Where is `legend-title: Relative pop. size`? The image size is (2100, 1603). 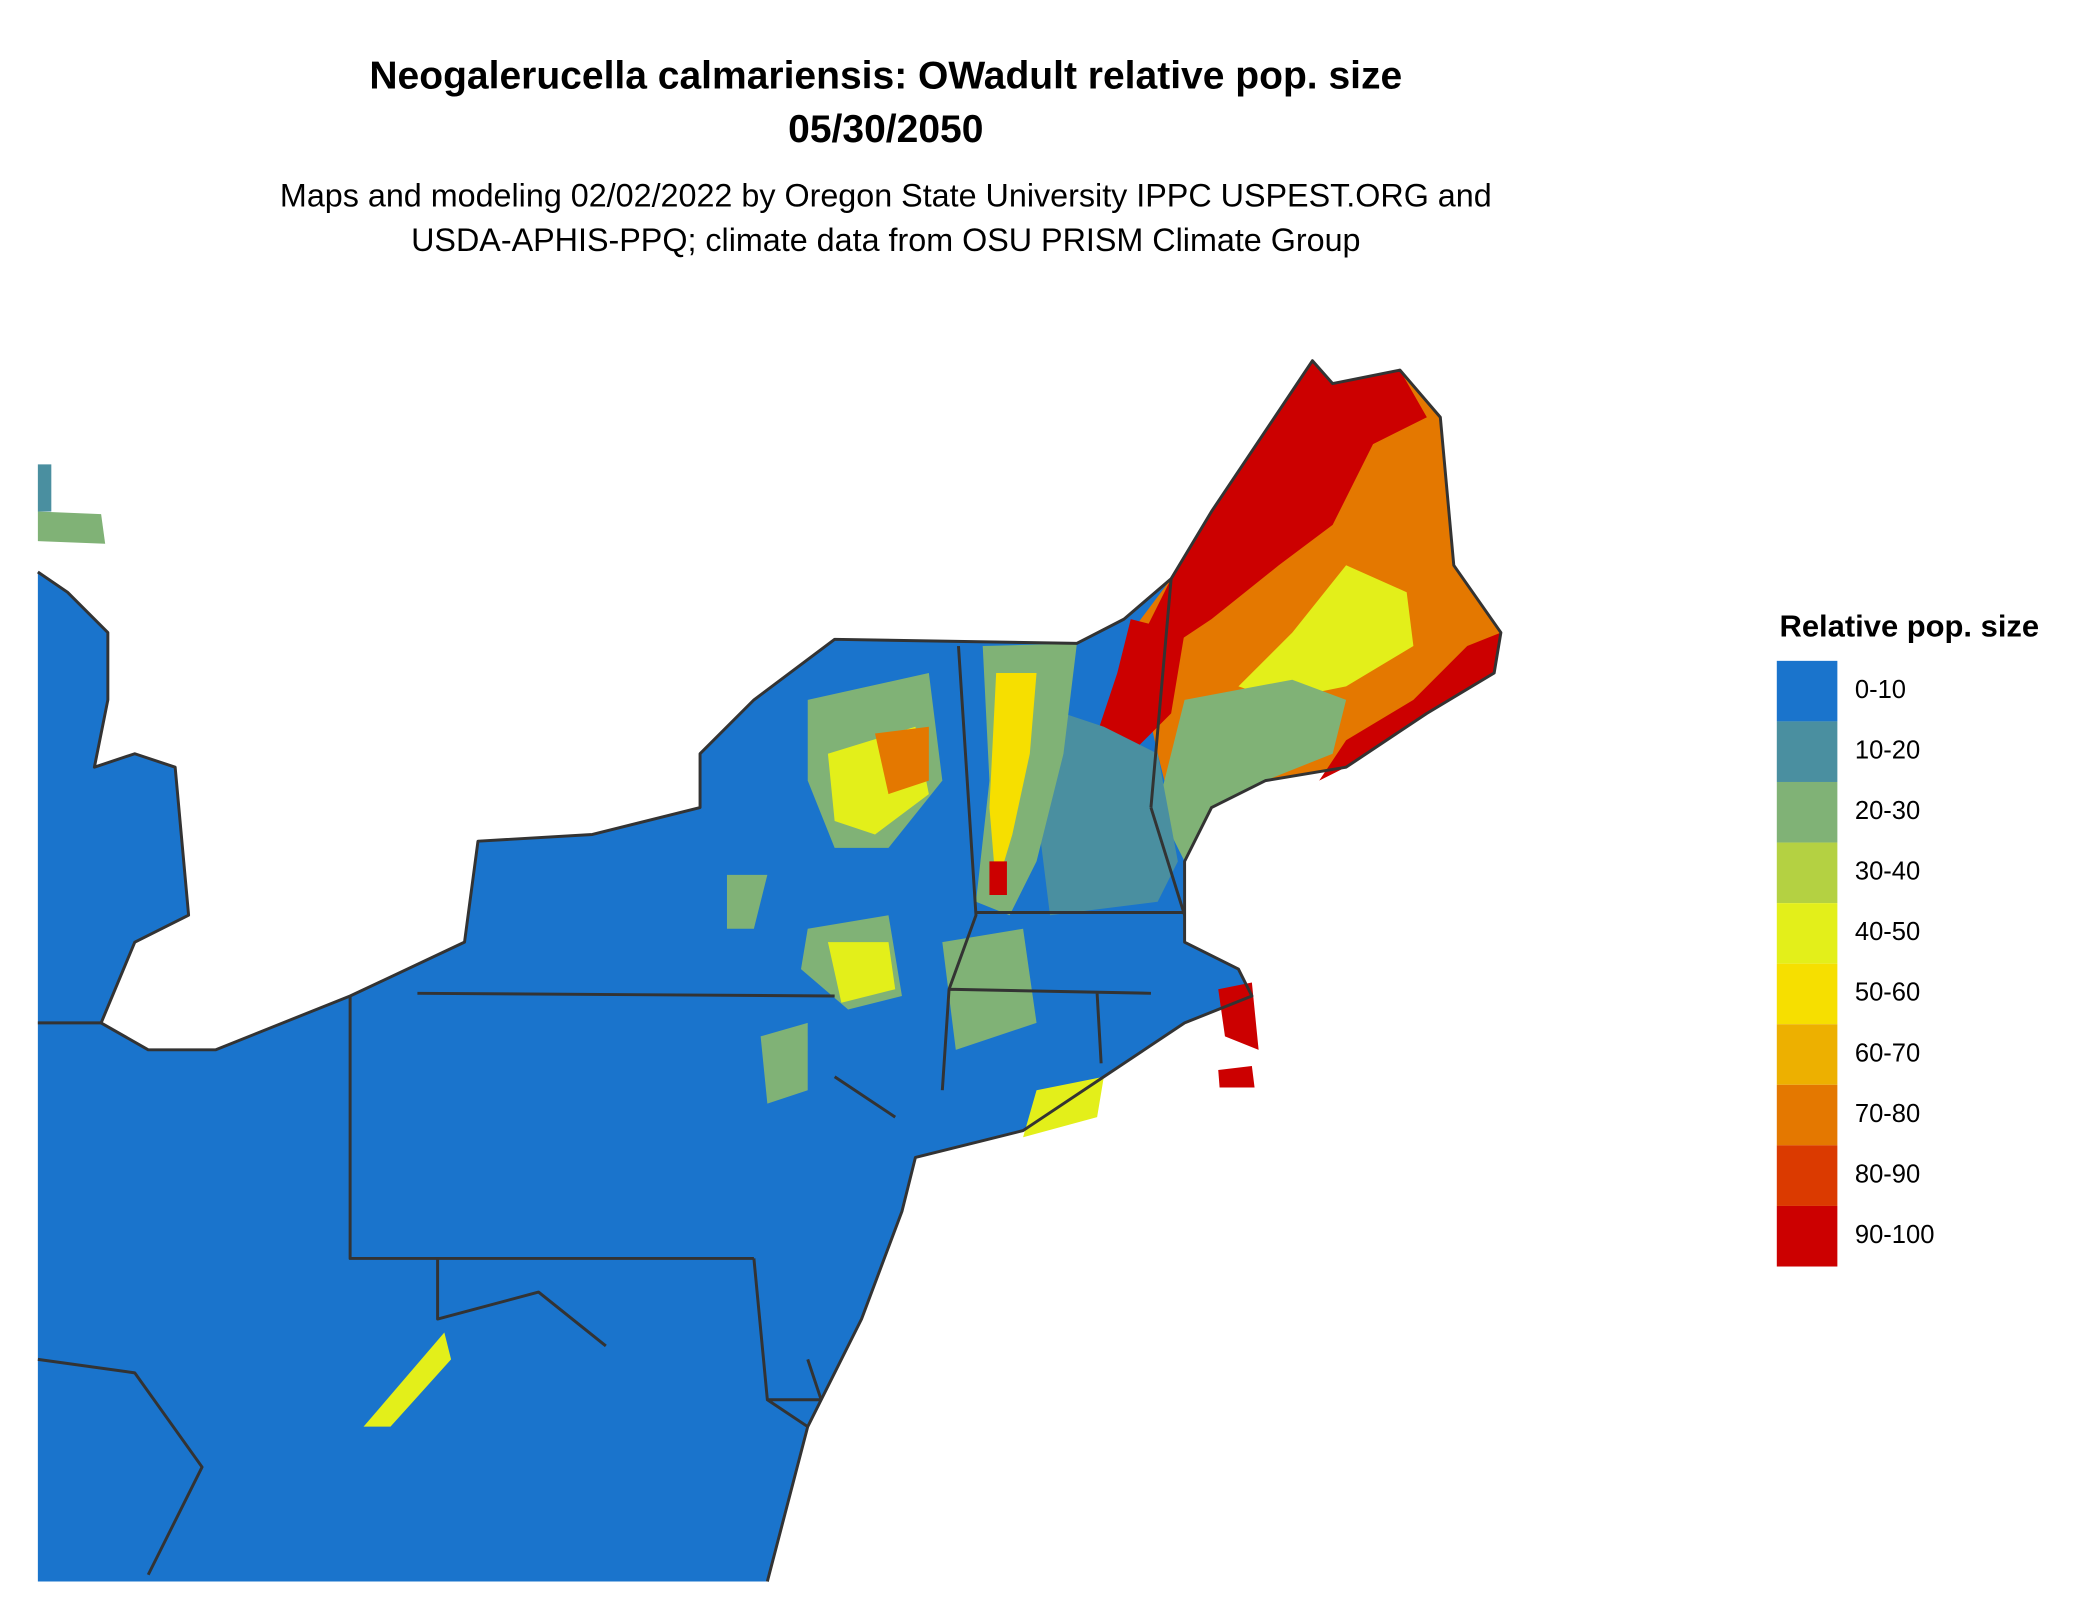 legend-title: Relative pop. size is located at coordinates (1909, 626).